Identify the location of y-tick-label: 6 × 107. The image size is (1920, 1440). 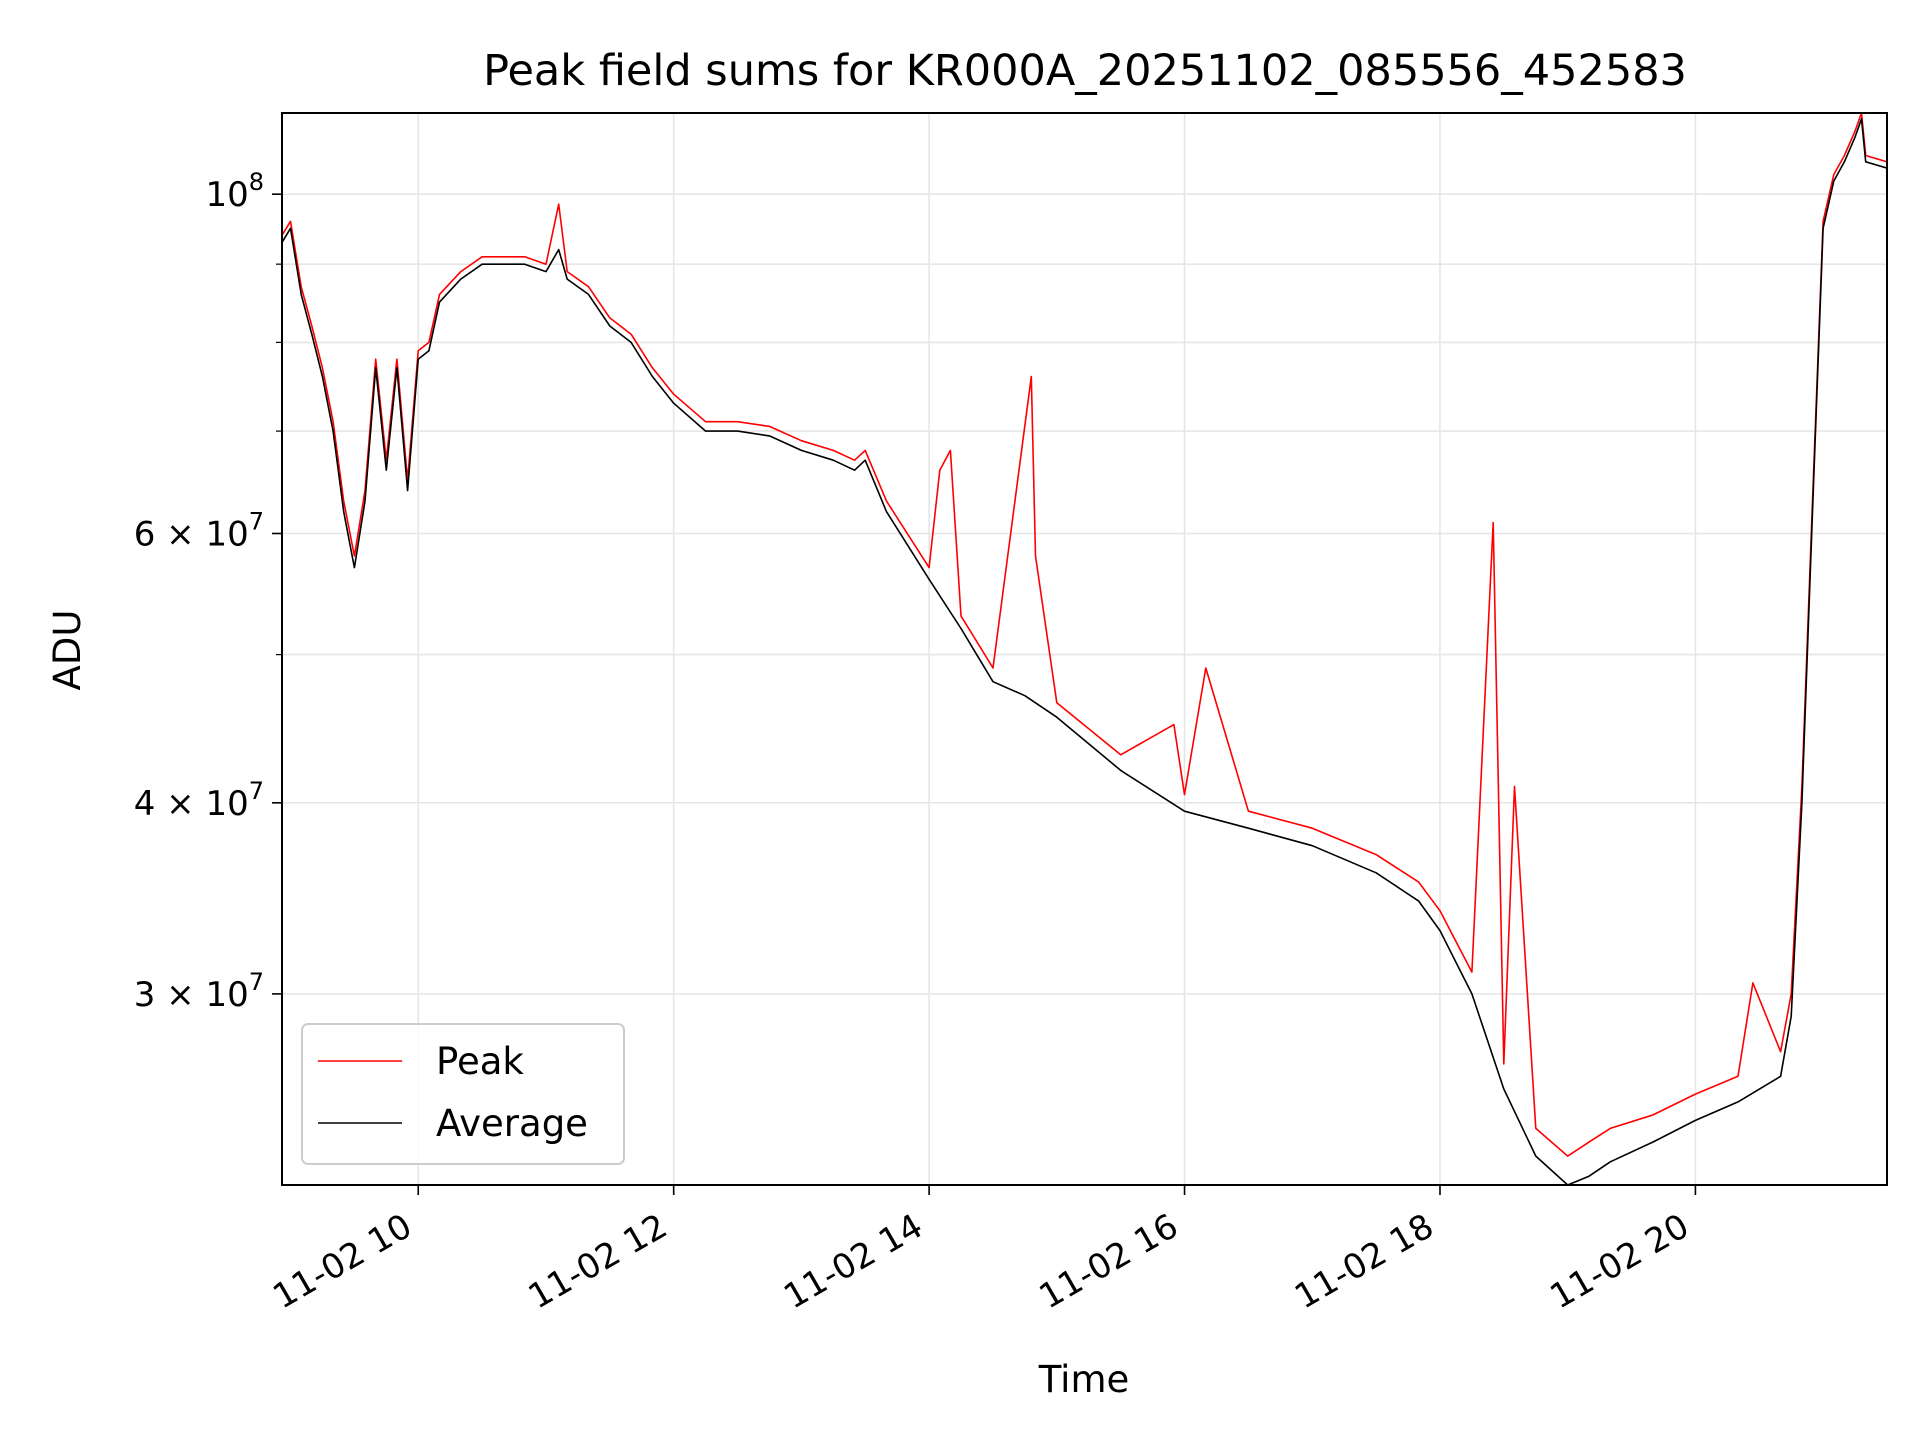
(199, 530).